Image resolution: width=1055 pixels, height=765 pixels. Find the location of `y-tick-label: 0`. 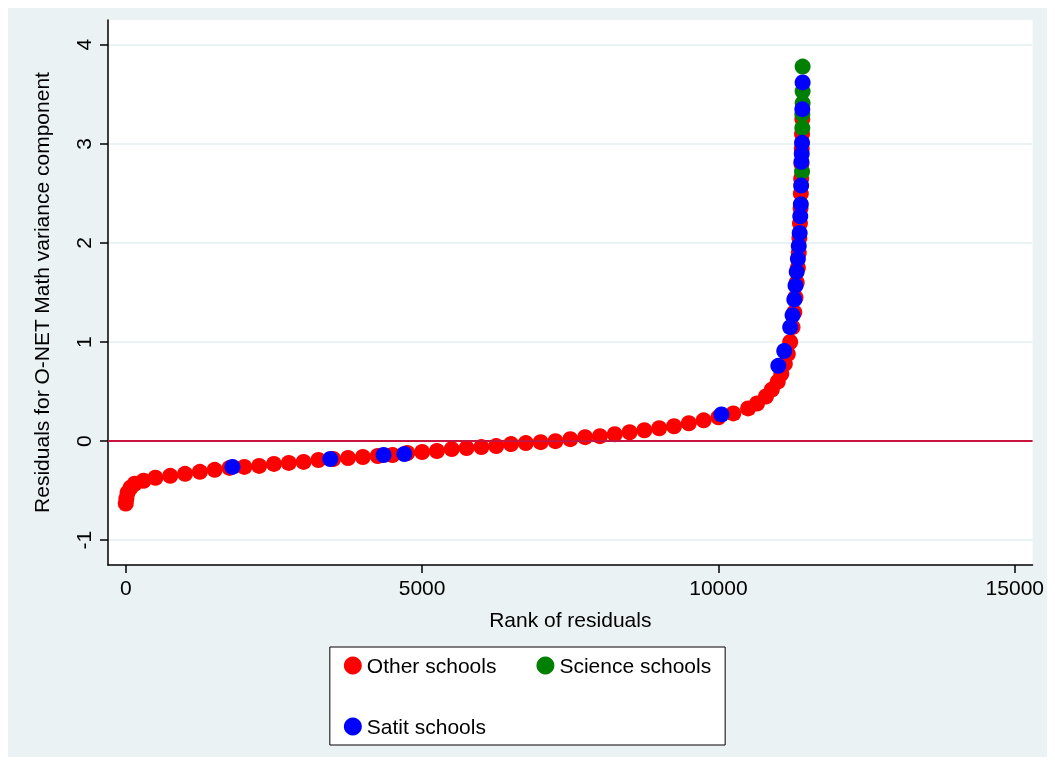

y-tick-label: 0 is located at coordinates (83, 441).